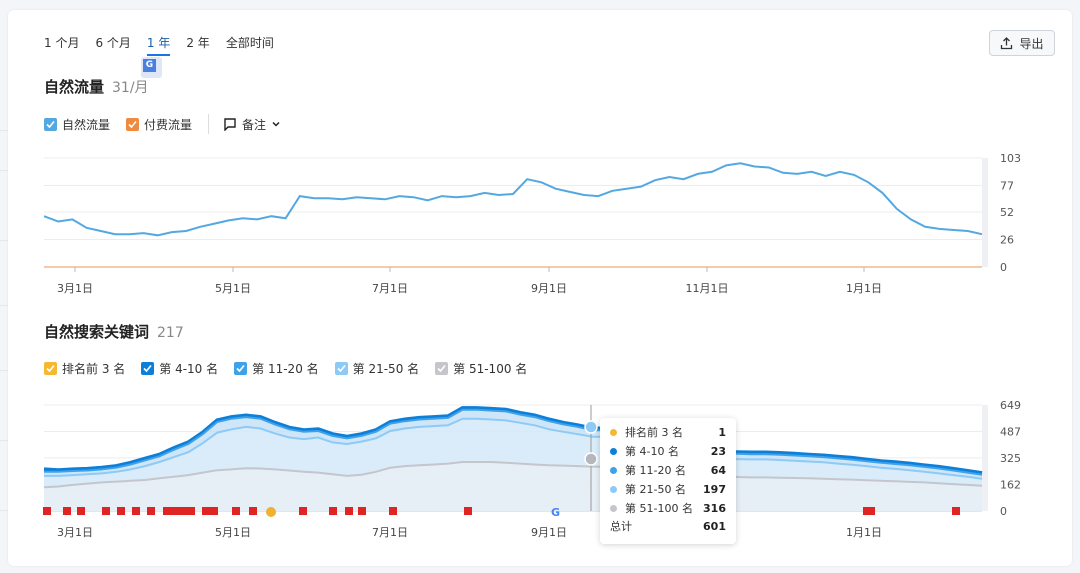 This screenshot has width=1080, height=573. What do you see at coordinates (714, 489) in the screenshot?
I see `tooltip-value: 197` at bounding box center [714, 489].